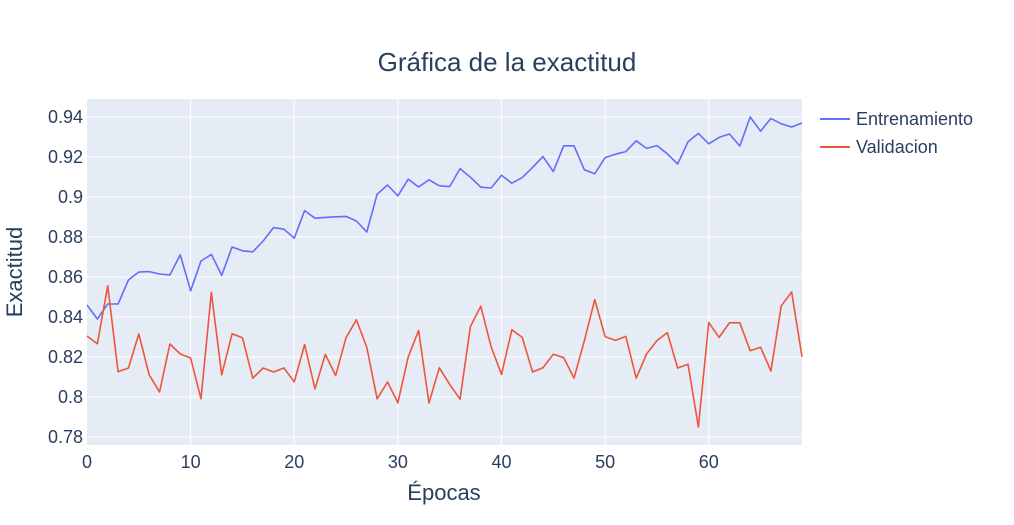 Image resolution: width=1014 pixels, height=525 pixels. I want to click on x-tick-label: 20, so click(294, 462).